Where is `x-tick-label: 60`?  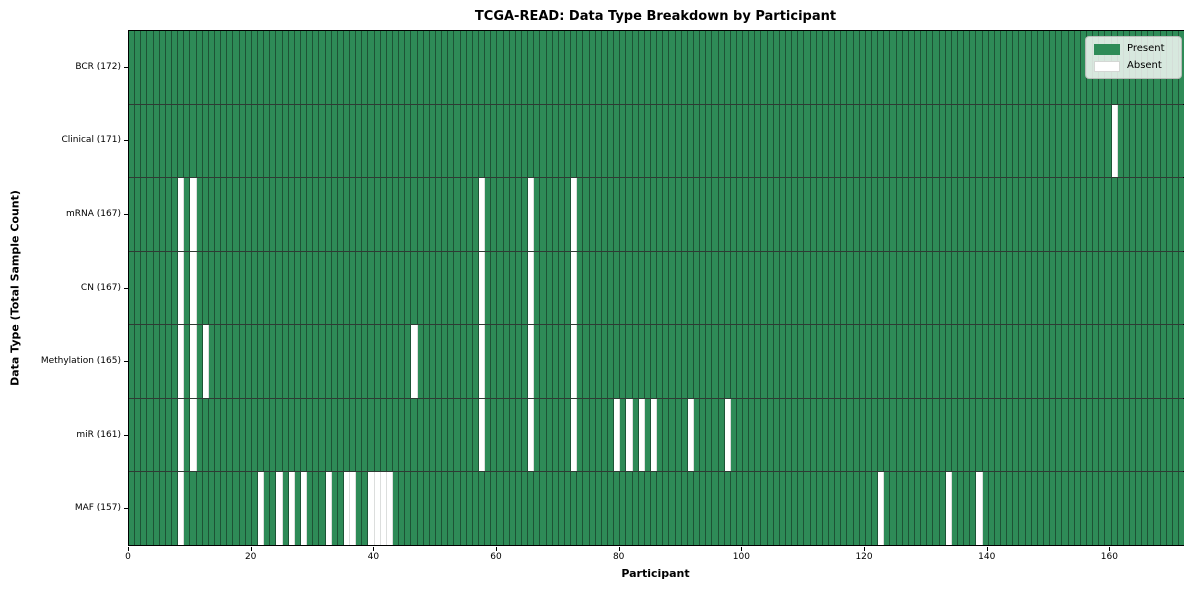 x-tick-label: 60 is located at coordinates (496, 557).